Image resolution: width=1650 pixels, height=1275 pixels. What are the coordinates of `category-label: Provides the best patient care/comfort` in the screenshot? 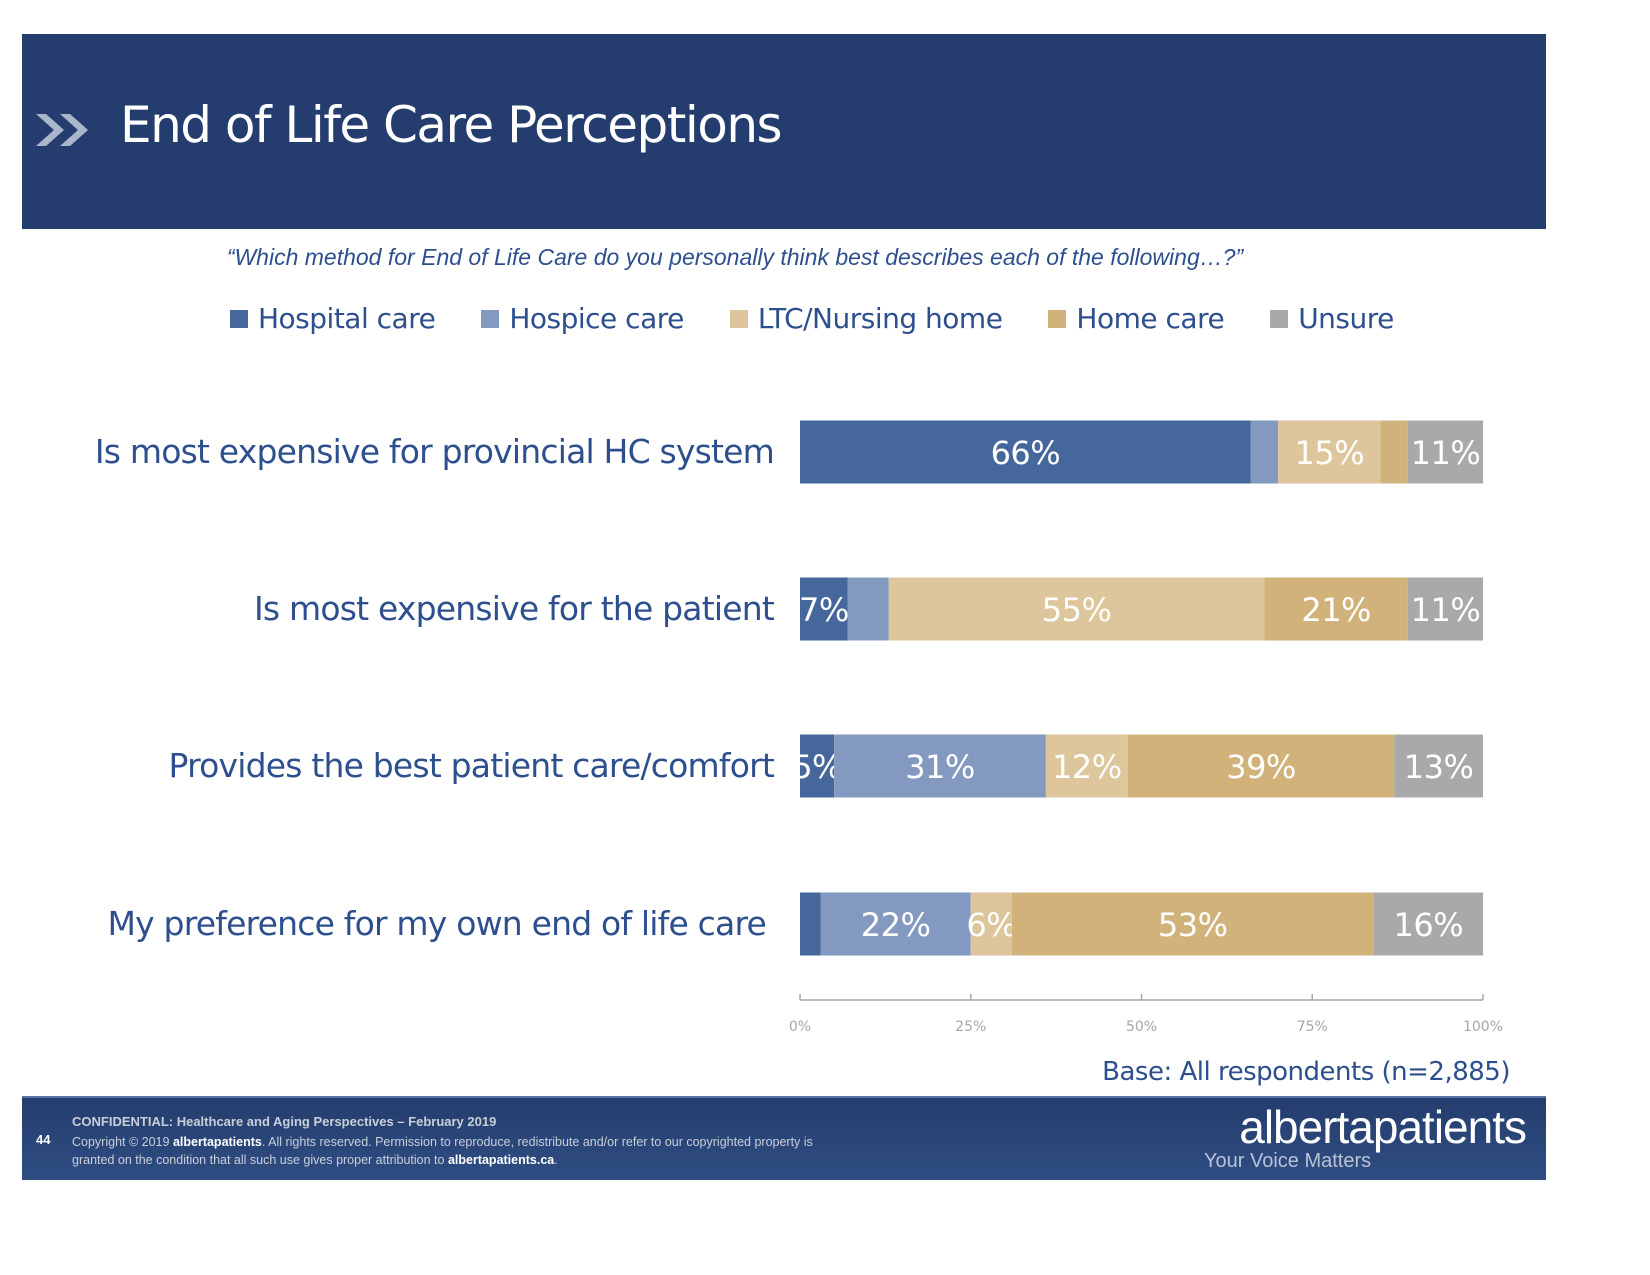 It's located at (472, 765).